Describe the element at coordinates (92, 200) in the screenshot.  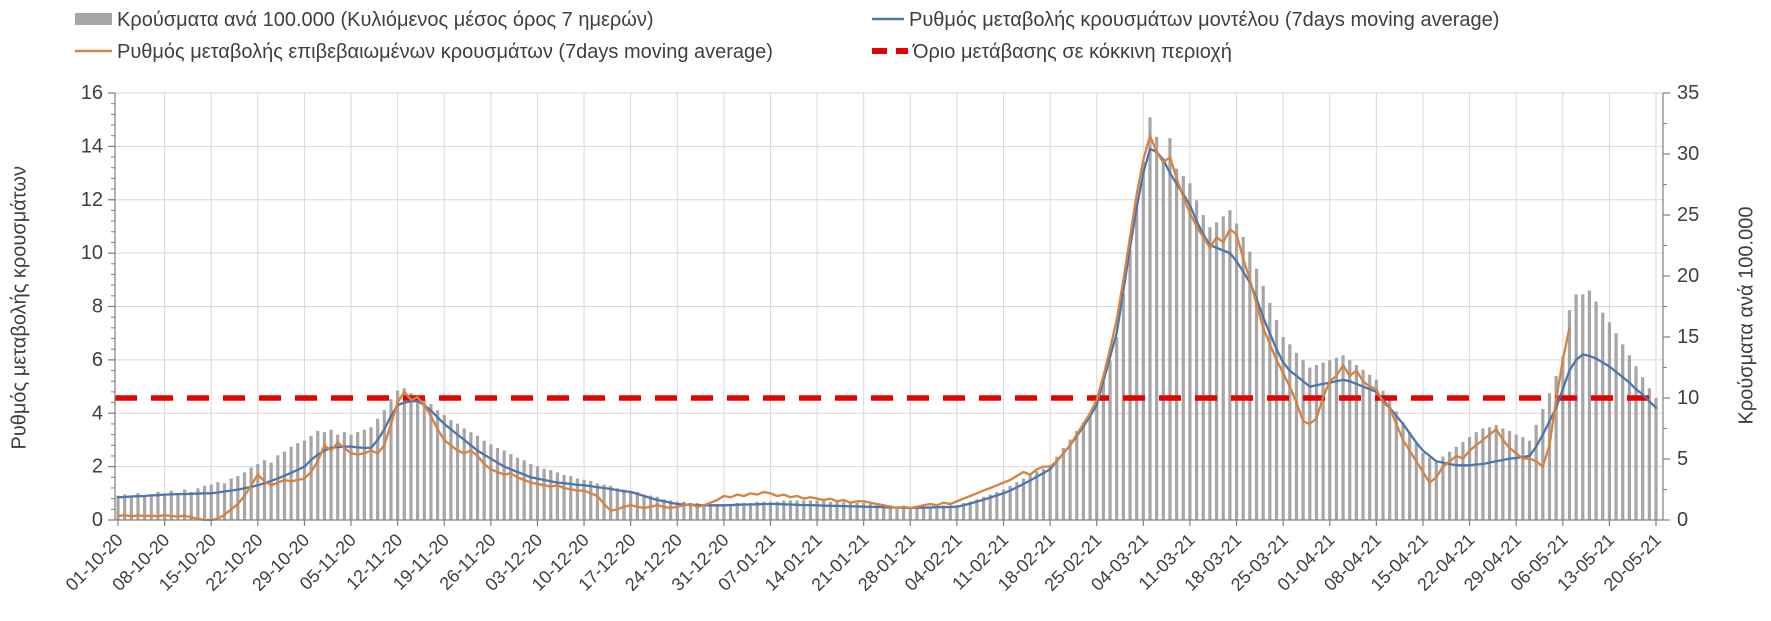
I see `left-axis-tick-label: 12` at that location.